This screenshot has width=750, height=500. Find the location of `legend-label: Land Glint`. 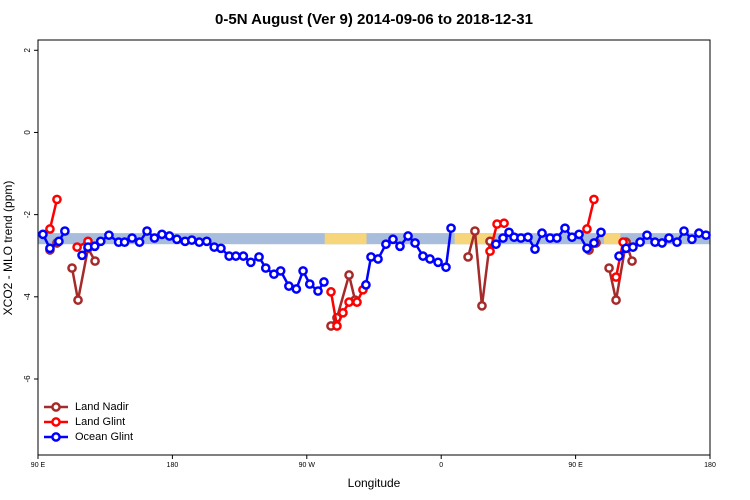

legend-label: Land Glint is located at coordinates (100, 422).